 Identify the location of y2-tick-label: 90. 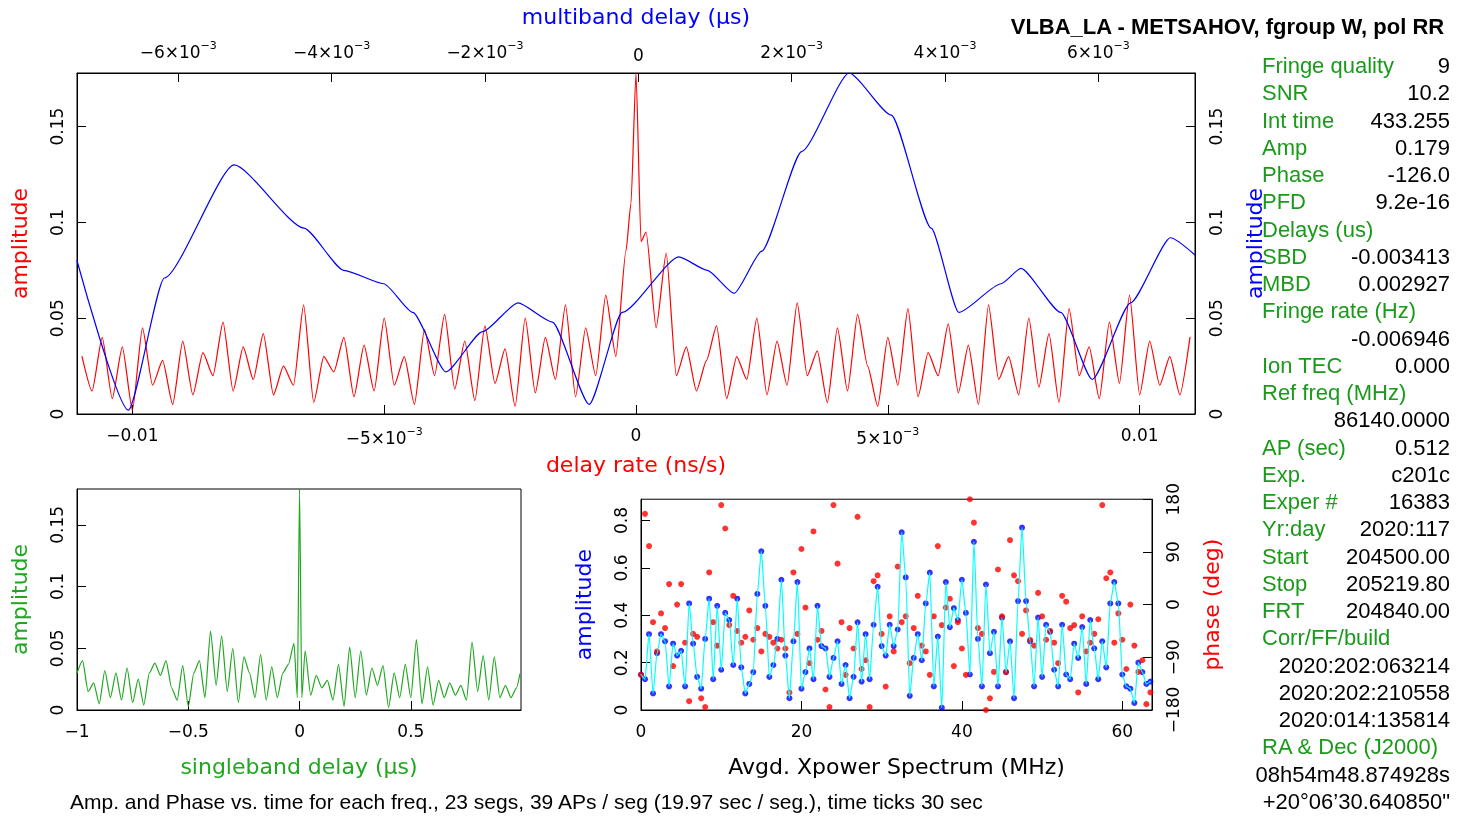
(1172, 552).